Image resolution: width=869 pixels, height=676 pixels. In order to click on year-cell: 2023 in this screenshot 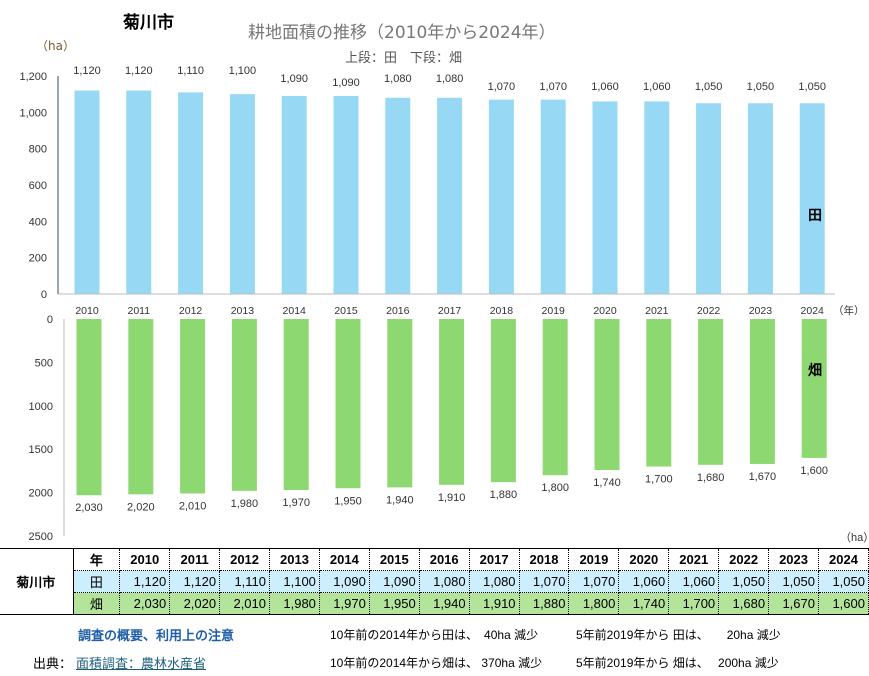, I will do `click(793, 559)`.